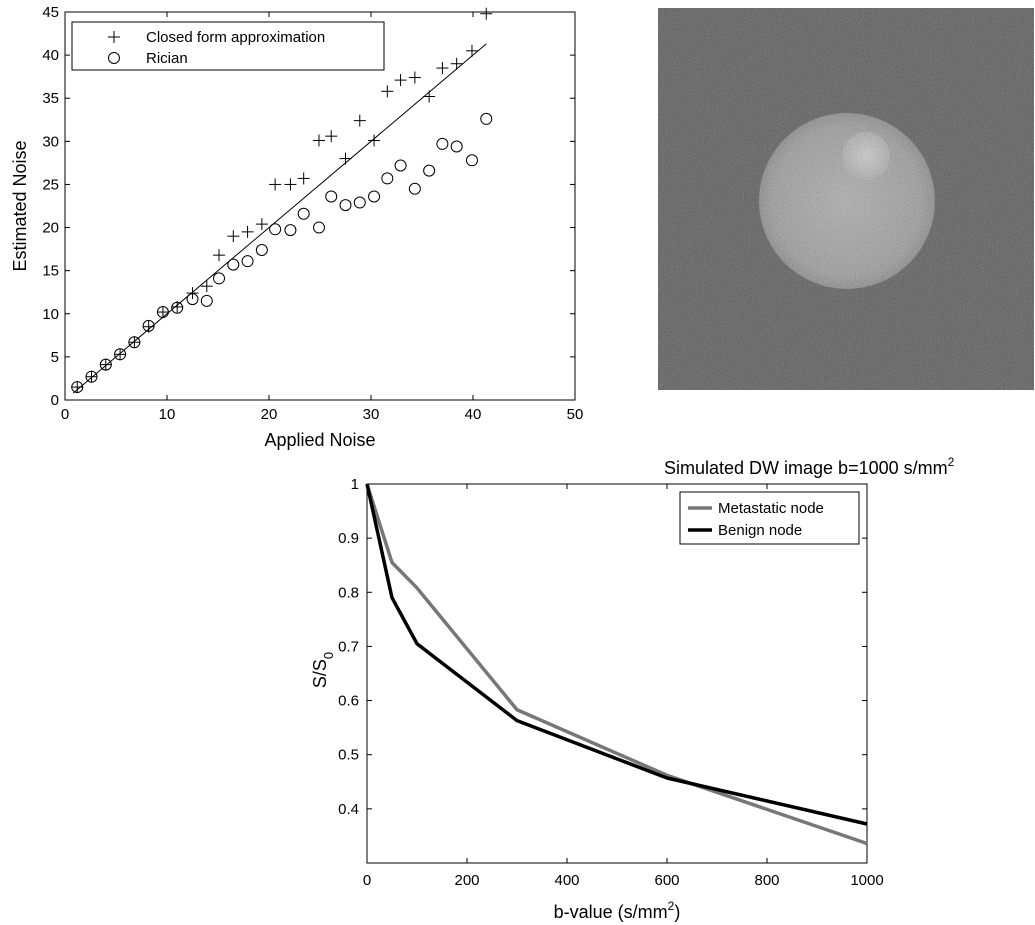  What do you see at coordinates (473, 414) in the screenshot?
I see `scatter-x-tick-label: 40` at bounding box center [473, 414].